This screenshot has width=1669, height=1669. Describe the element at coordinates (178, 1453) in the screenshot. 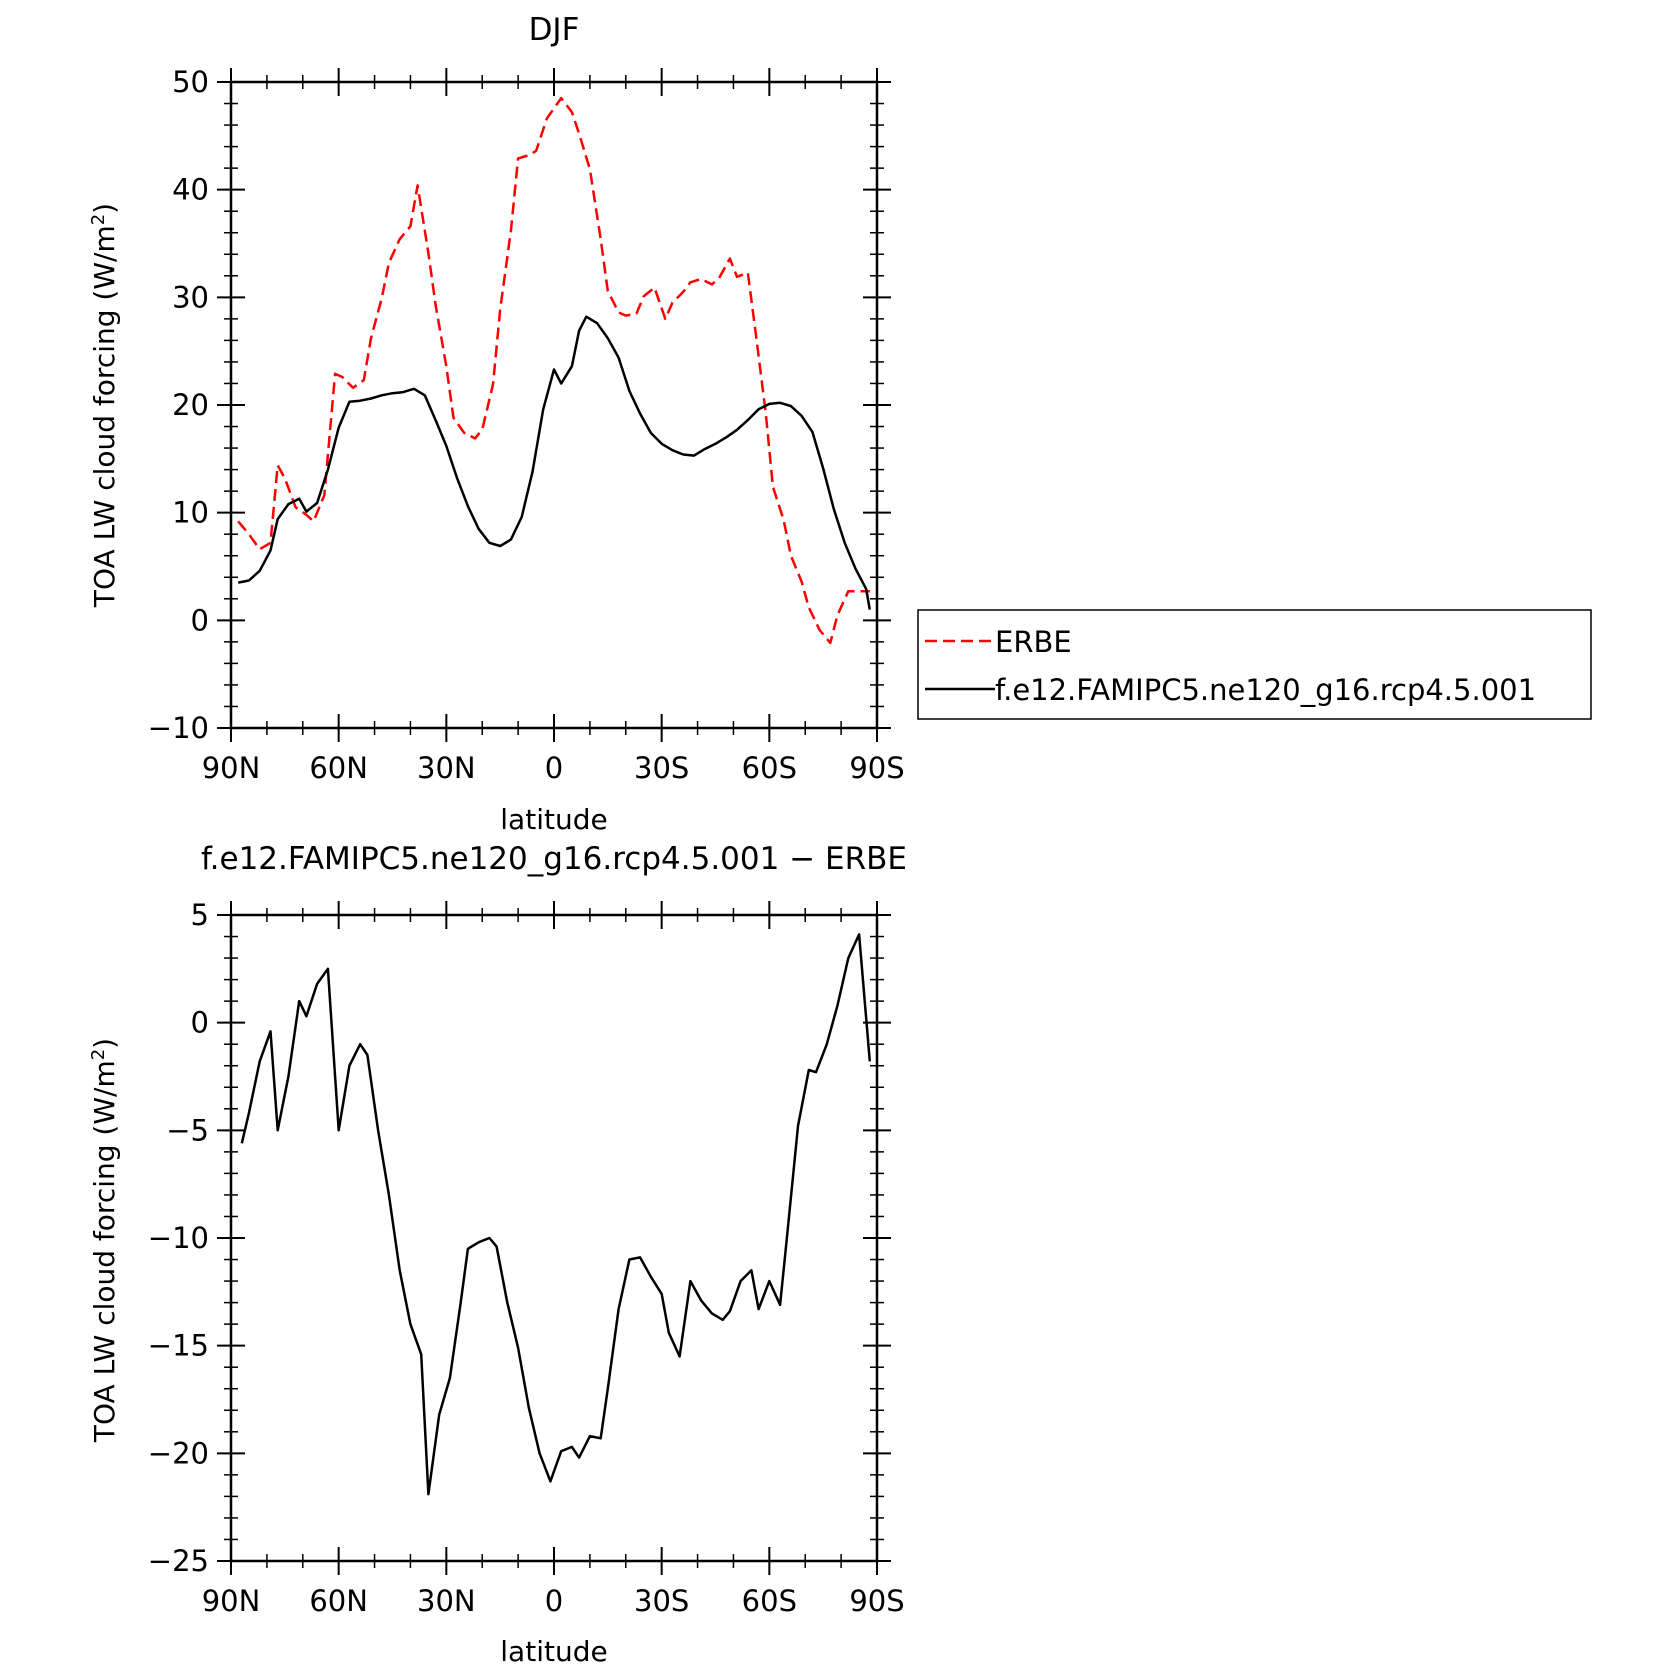

I see `y-tick-label: −20` at that location.